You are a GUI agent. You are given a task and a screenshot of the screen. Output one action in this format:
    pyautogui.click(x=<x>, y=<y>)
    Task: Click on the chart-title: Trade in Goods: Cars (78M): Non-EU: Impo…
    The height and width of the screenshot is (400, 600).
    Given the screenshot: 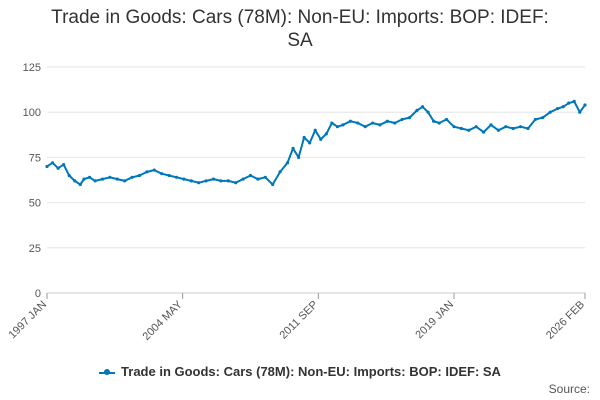 What is the action you would take?
    pyautogui.click(x=300, y=29)
    